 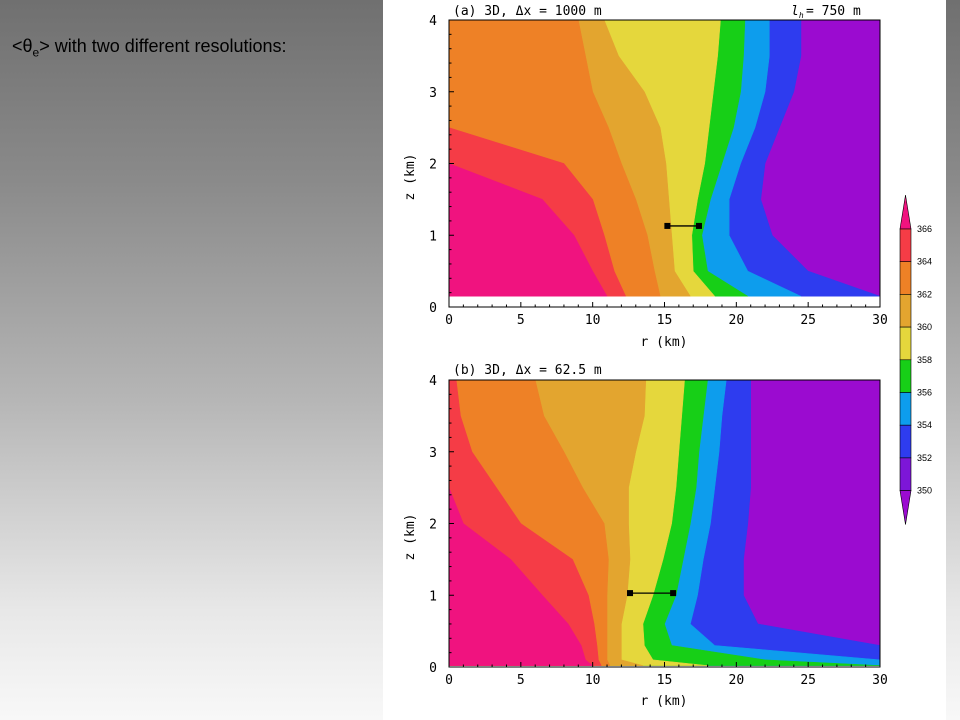 I want to click on colorbar-bottom-triangle, so click(x=905, y=507).